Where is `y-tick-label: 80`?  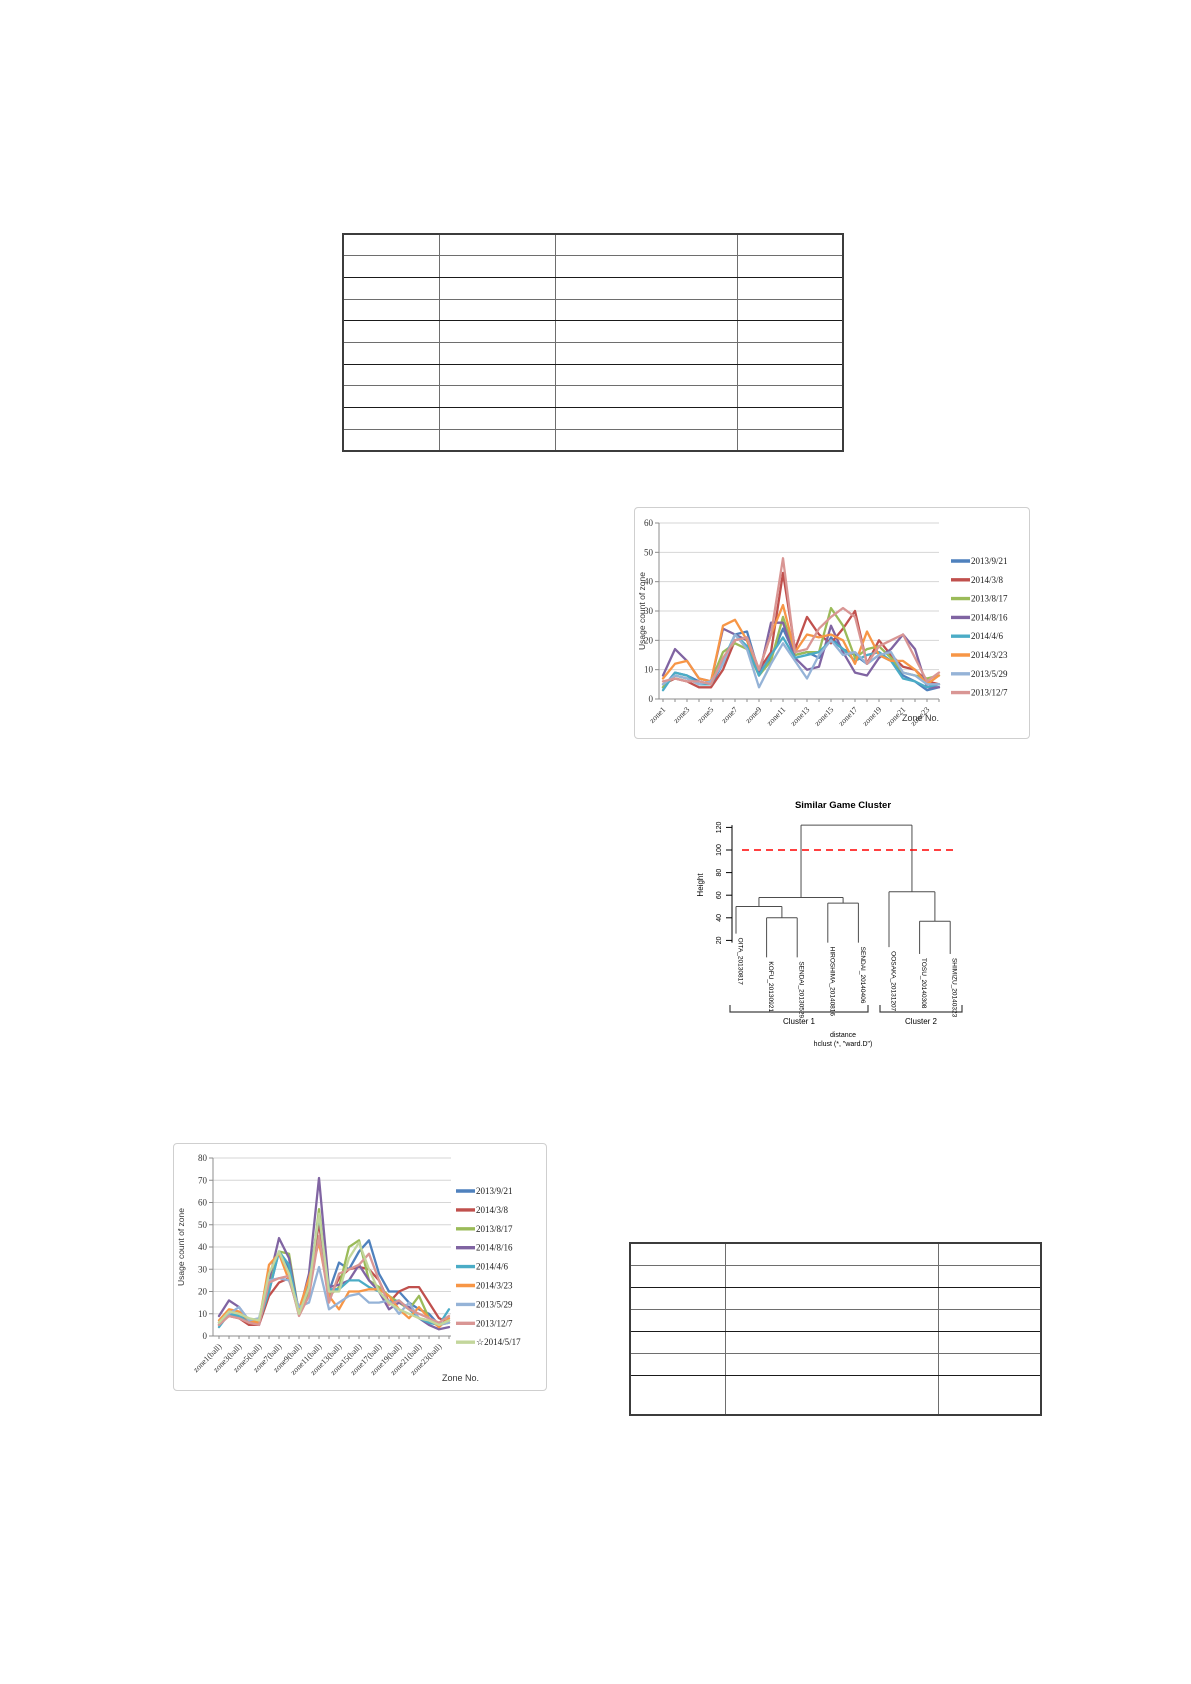
y-tick-label: 80 is located at coordinates (203, 1158).